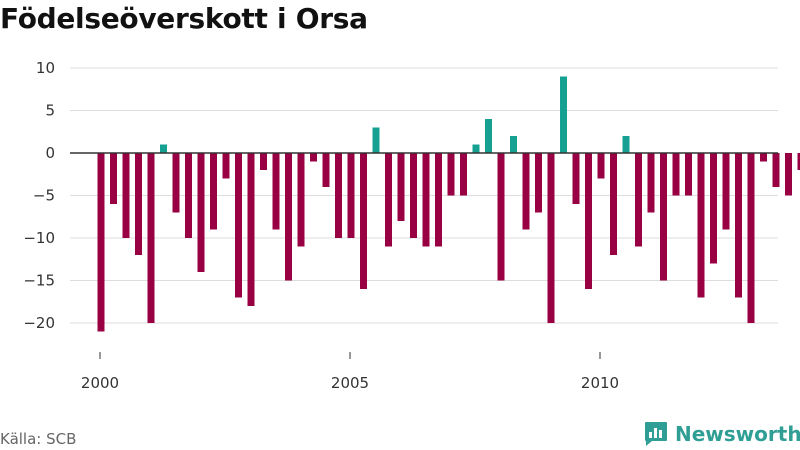 Image resolution: width=800 pixels, height=450 pixels. I want to click on y-tick-label: −20, so click(39, 323).